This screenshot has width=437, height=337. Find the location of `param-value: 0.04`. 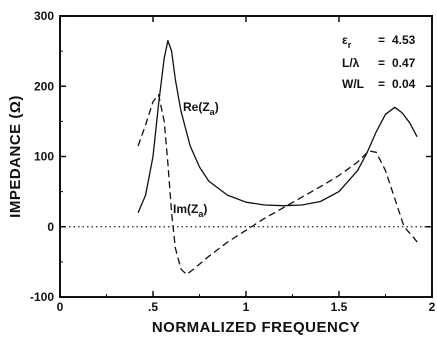

param-value: 0.04 is located at coordinates (404, 84).